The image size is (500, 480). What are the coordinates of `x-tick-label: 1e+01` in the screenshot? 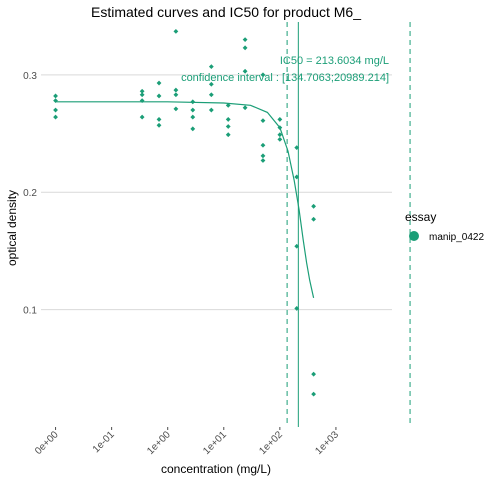 It's located at (215, 443).